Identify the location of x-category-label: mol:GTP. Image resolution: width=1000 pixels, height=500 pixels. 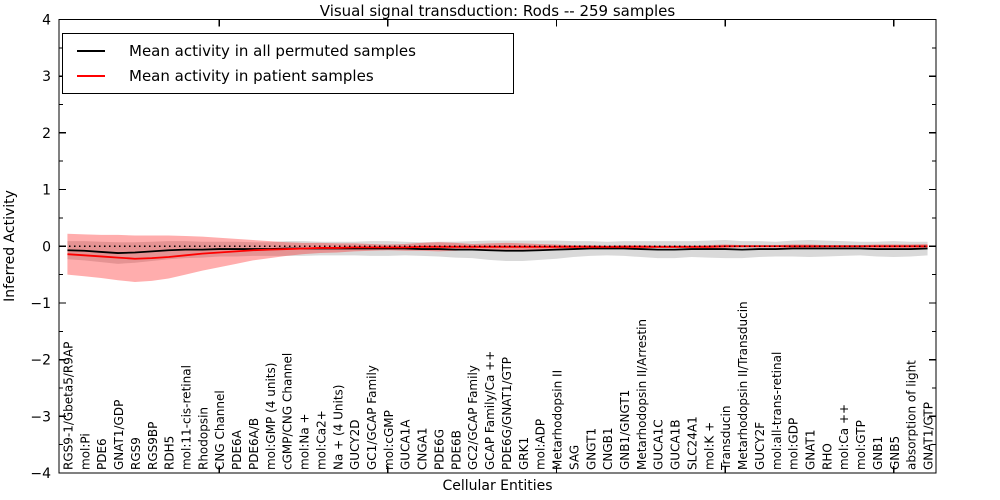
(861, 445).